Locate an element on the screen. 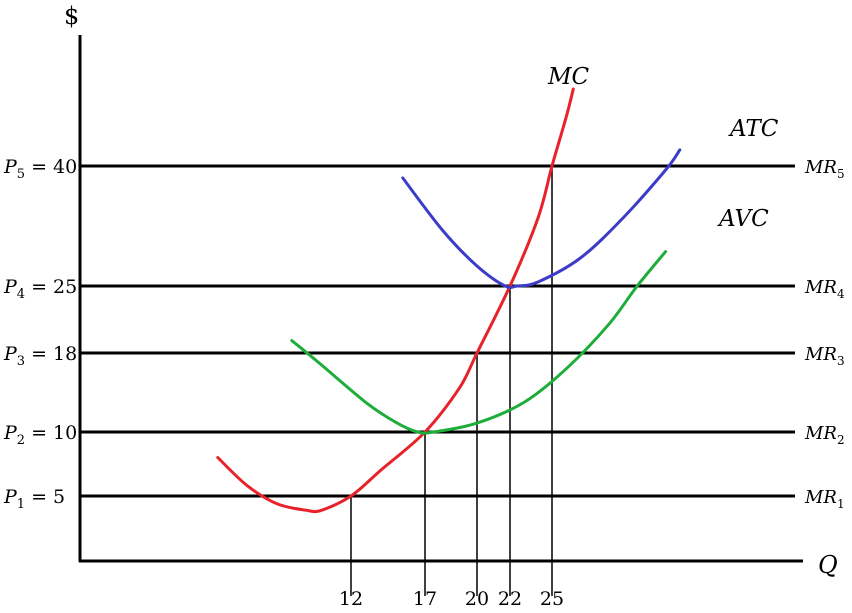  atc-label: ATC is located at coordinates (753, 129).